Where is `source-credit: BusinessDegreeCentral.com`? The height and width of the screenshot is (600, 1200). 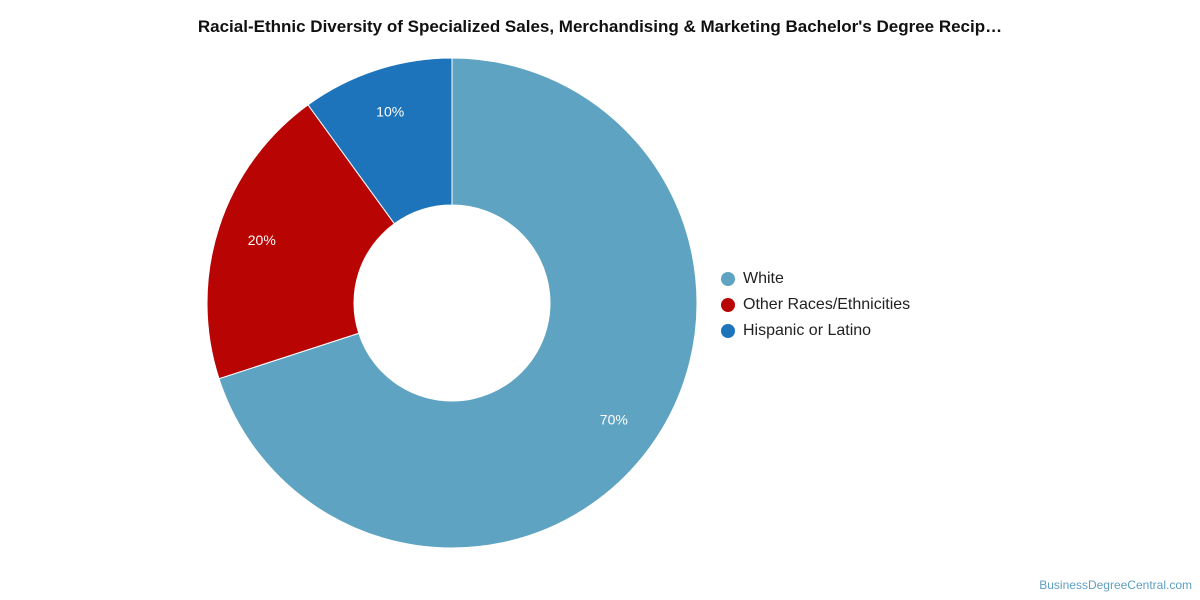
source-credit: BusinessDegreeCentral.com is located at coordinates (1115, 585).